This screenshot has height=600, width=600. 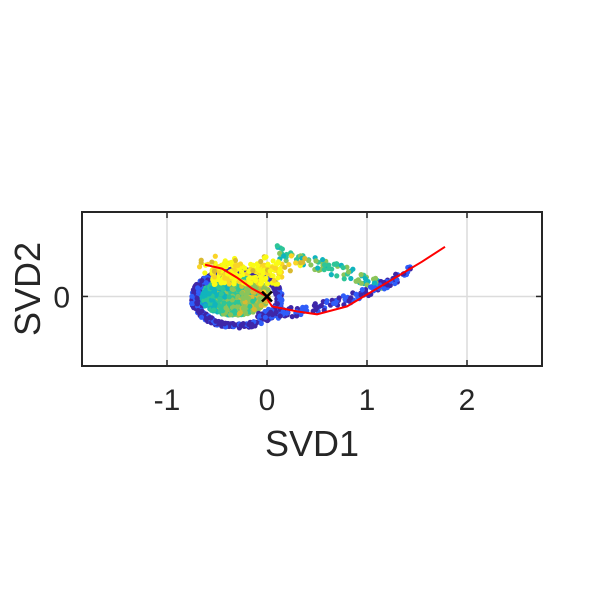 What do you see at coordinates (61, 297) in the screenshot?
I see `y-tick-label: 0` at bounding box center [61, 297].